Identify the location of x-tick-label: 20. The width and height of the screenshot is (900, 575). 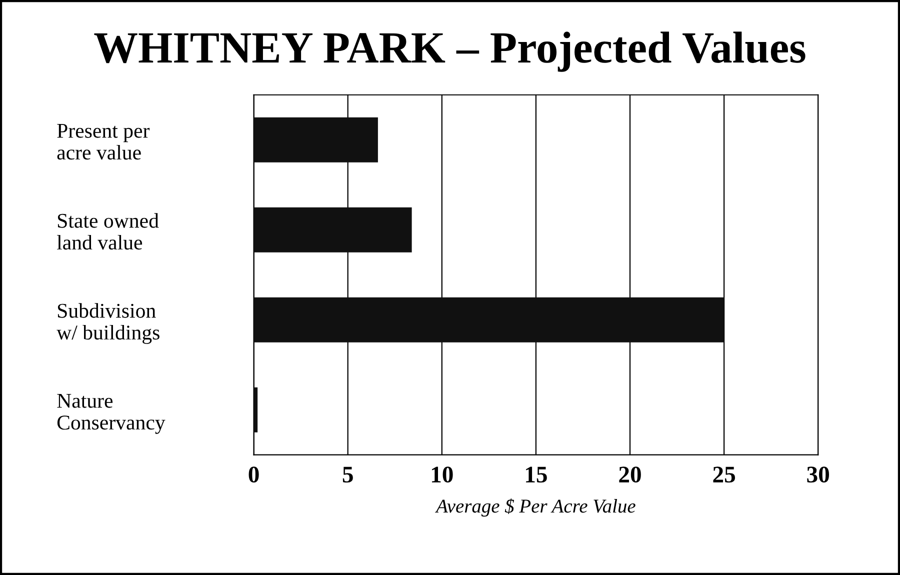
(630, 474).